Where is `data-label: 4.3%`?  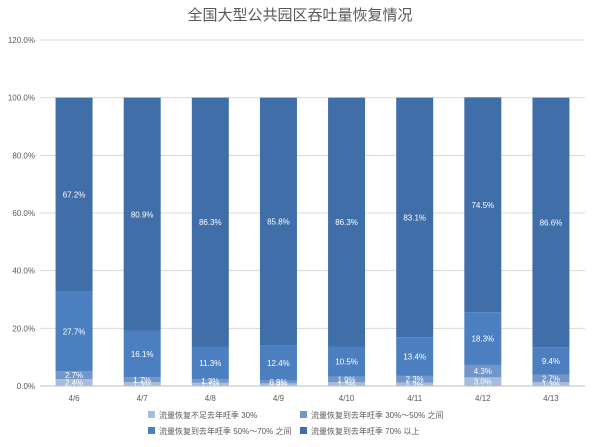
data-label: 4.3% is located at coordinates (483, 371).